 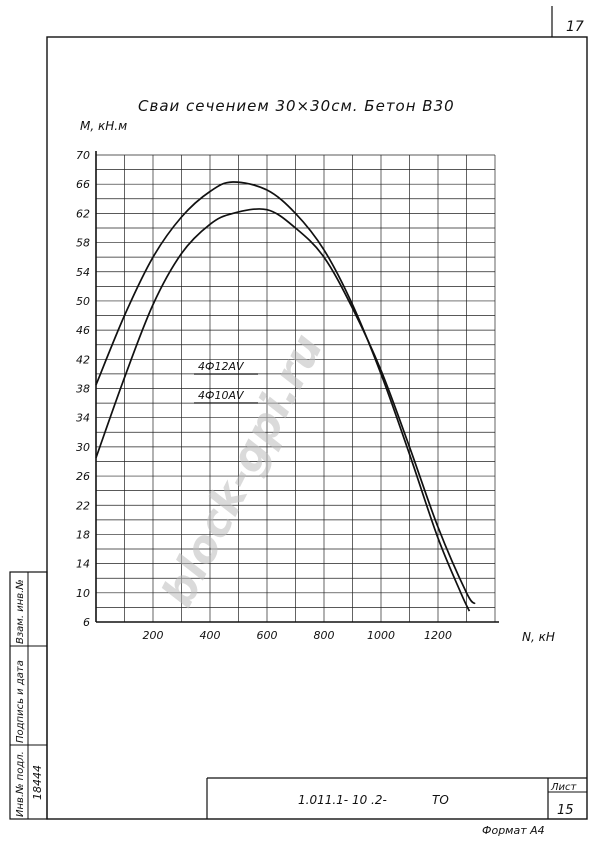 I want to click on y-tick-label: 10, so click(x=83, y=593).